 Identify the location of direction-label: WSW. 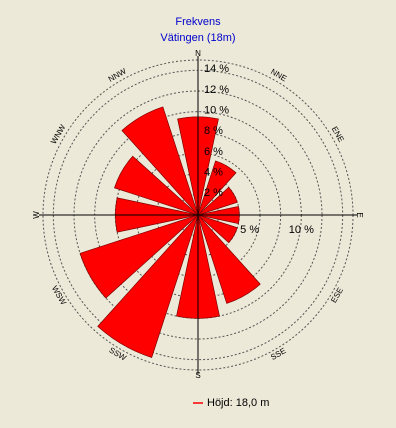
(59, 295).